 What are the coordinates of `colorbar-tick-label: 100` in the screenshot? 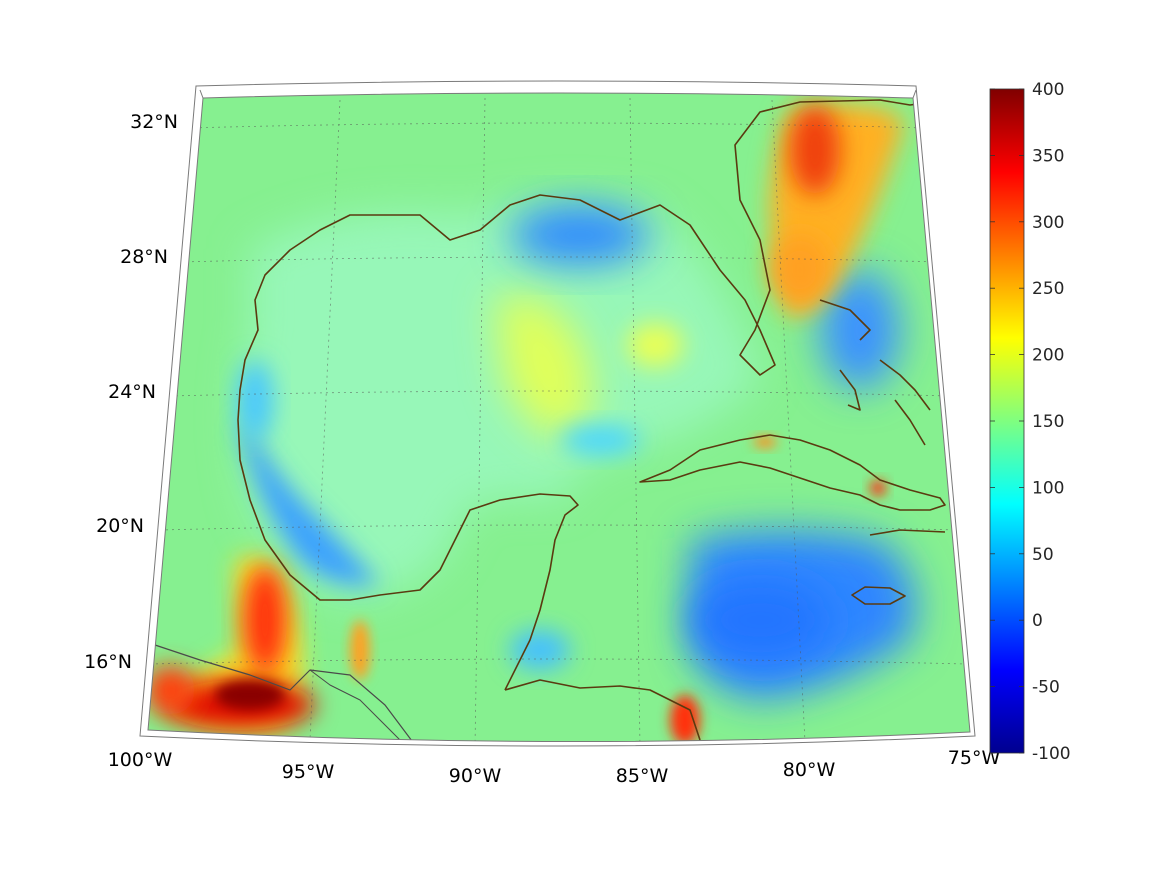 It's located at (1048, 488).